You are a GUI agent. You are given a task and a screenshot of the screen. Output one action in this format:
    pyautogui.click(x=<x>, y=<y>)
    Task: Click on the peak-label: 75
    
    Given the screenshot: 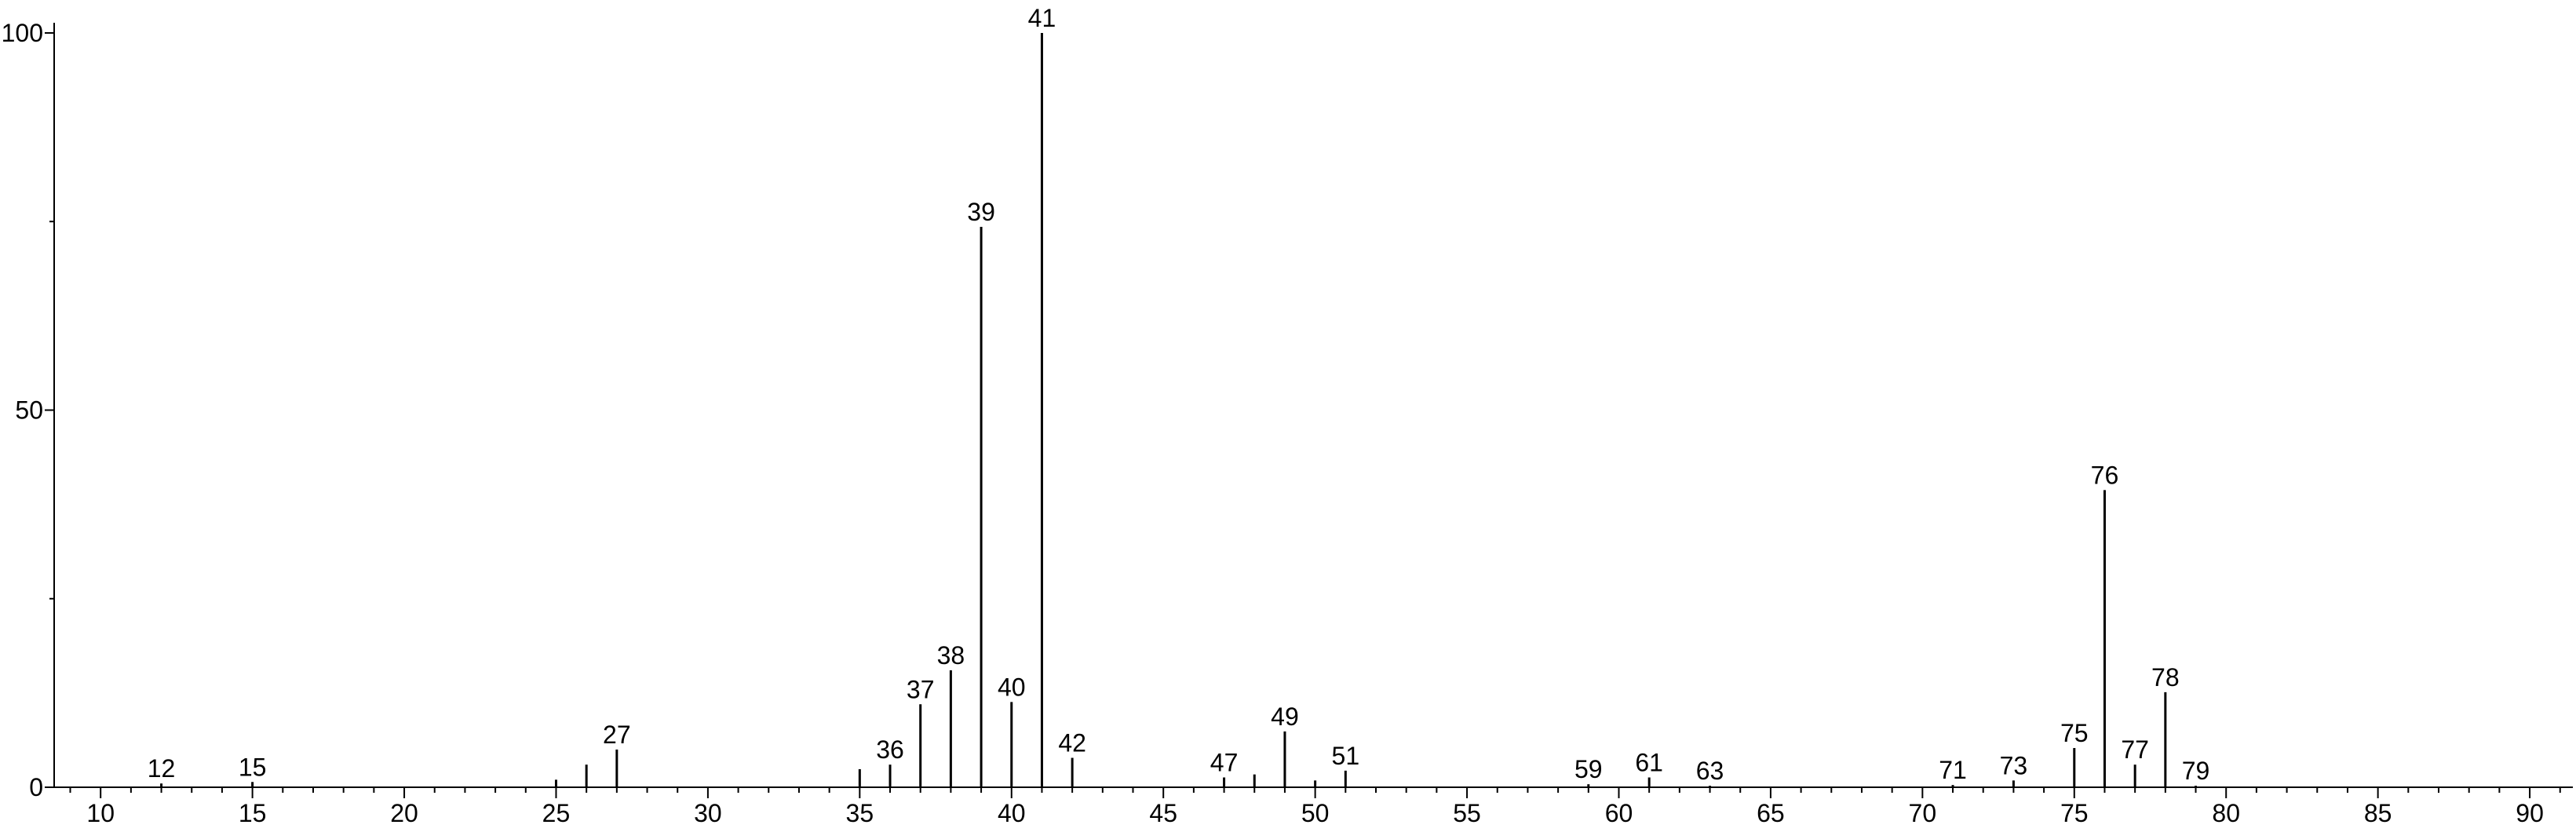 What is the action you would take?
    pyautogui.click(x=2074, y=733)
    